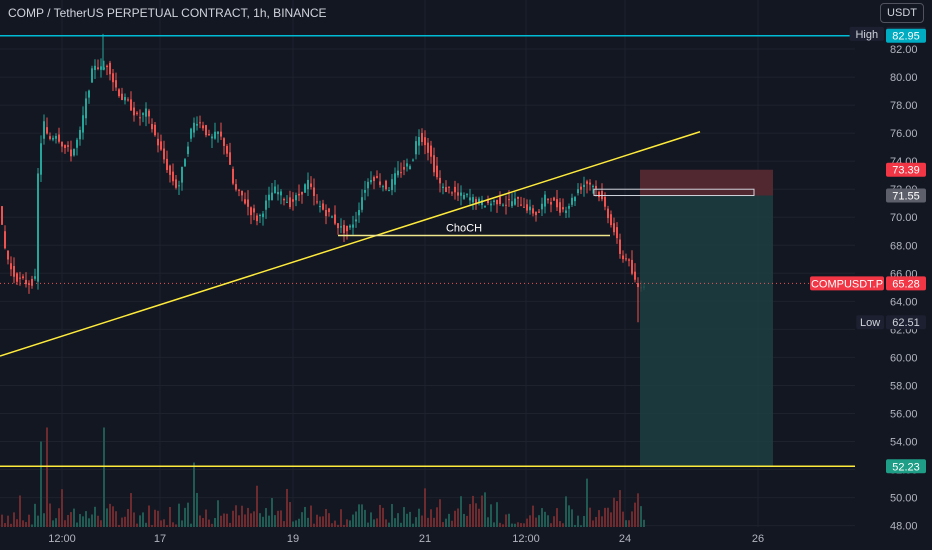 The image size is (932, 550). I want to click on y-tick-label: 70.00, so click(904, 218).